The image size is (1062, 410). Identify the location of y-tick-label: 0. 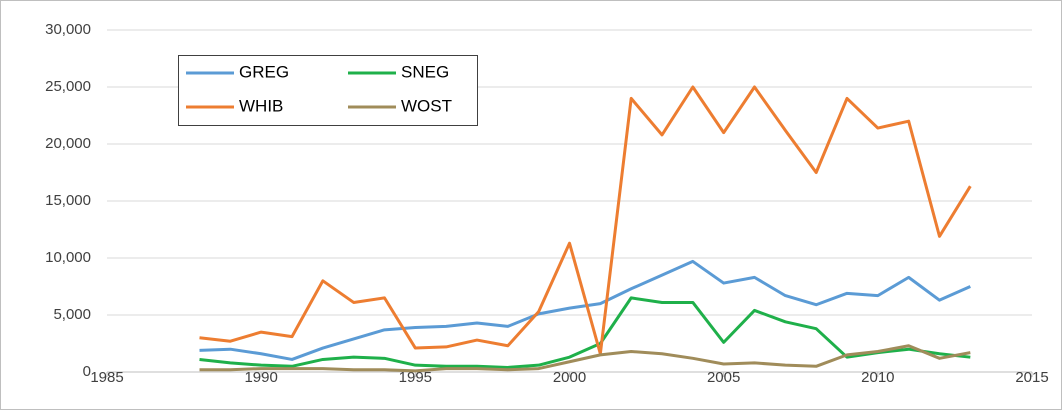
(87, 371).